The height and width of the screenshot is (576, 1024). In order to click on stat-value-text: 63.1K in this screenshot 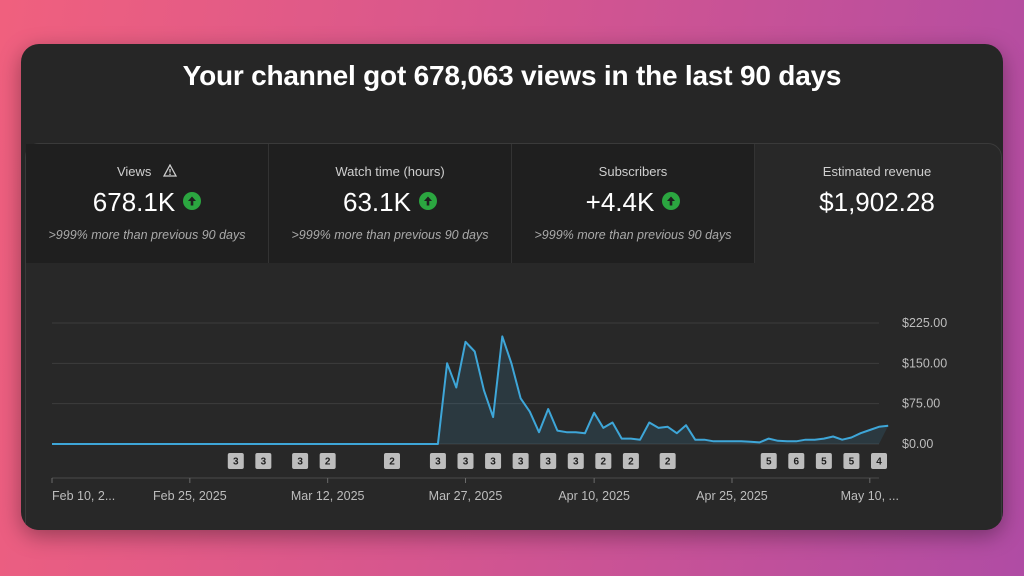, I will do `click(377, 202)`.